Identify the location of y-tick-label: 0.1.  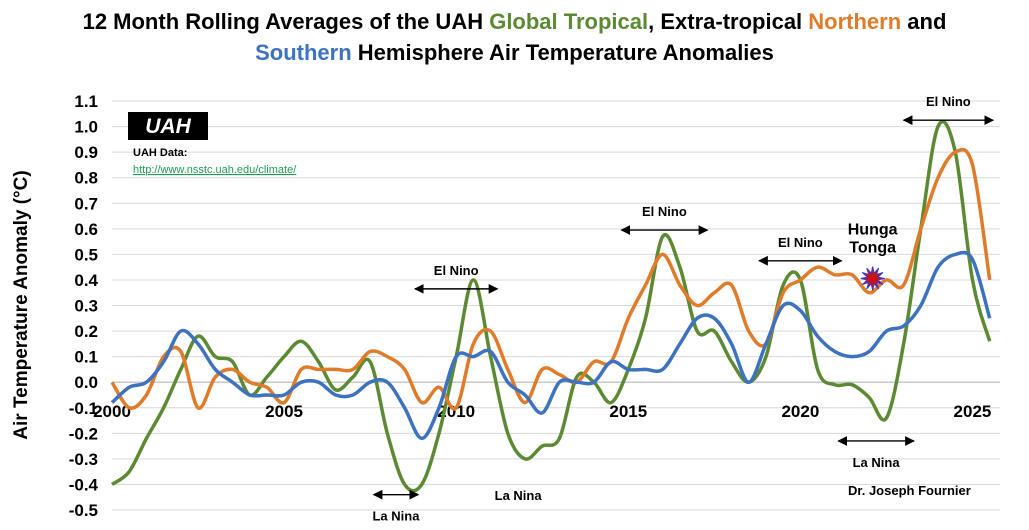
(86, 357).